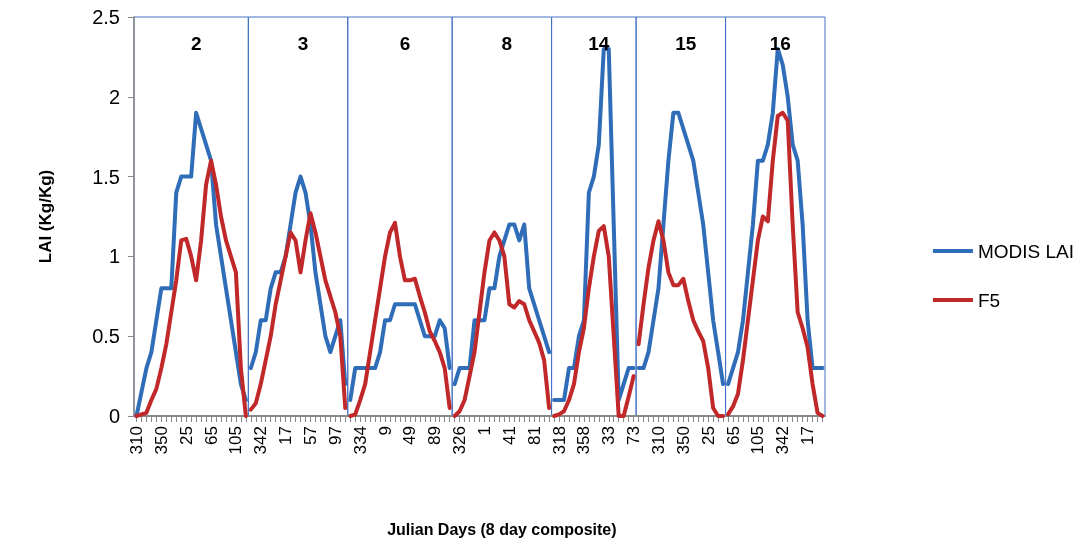 The width and height of the screenshot is (1089, 551). What do you see at coordinates (310, 435) in the screenshot?
I see `x-tick-label: 57` at bounding box center [310, 435].